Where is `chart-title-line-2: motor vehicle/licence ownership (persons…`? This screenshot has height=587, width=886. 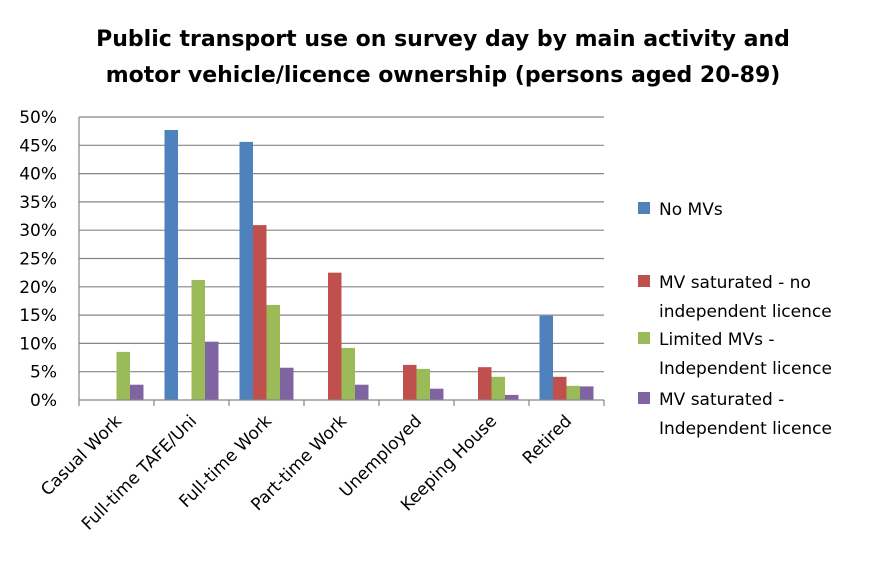
chart-title-line-2: motor vehicle/licence ownership (persons… is located at coordinates (443, 75).